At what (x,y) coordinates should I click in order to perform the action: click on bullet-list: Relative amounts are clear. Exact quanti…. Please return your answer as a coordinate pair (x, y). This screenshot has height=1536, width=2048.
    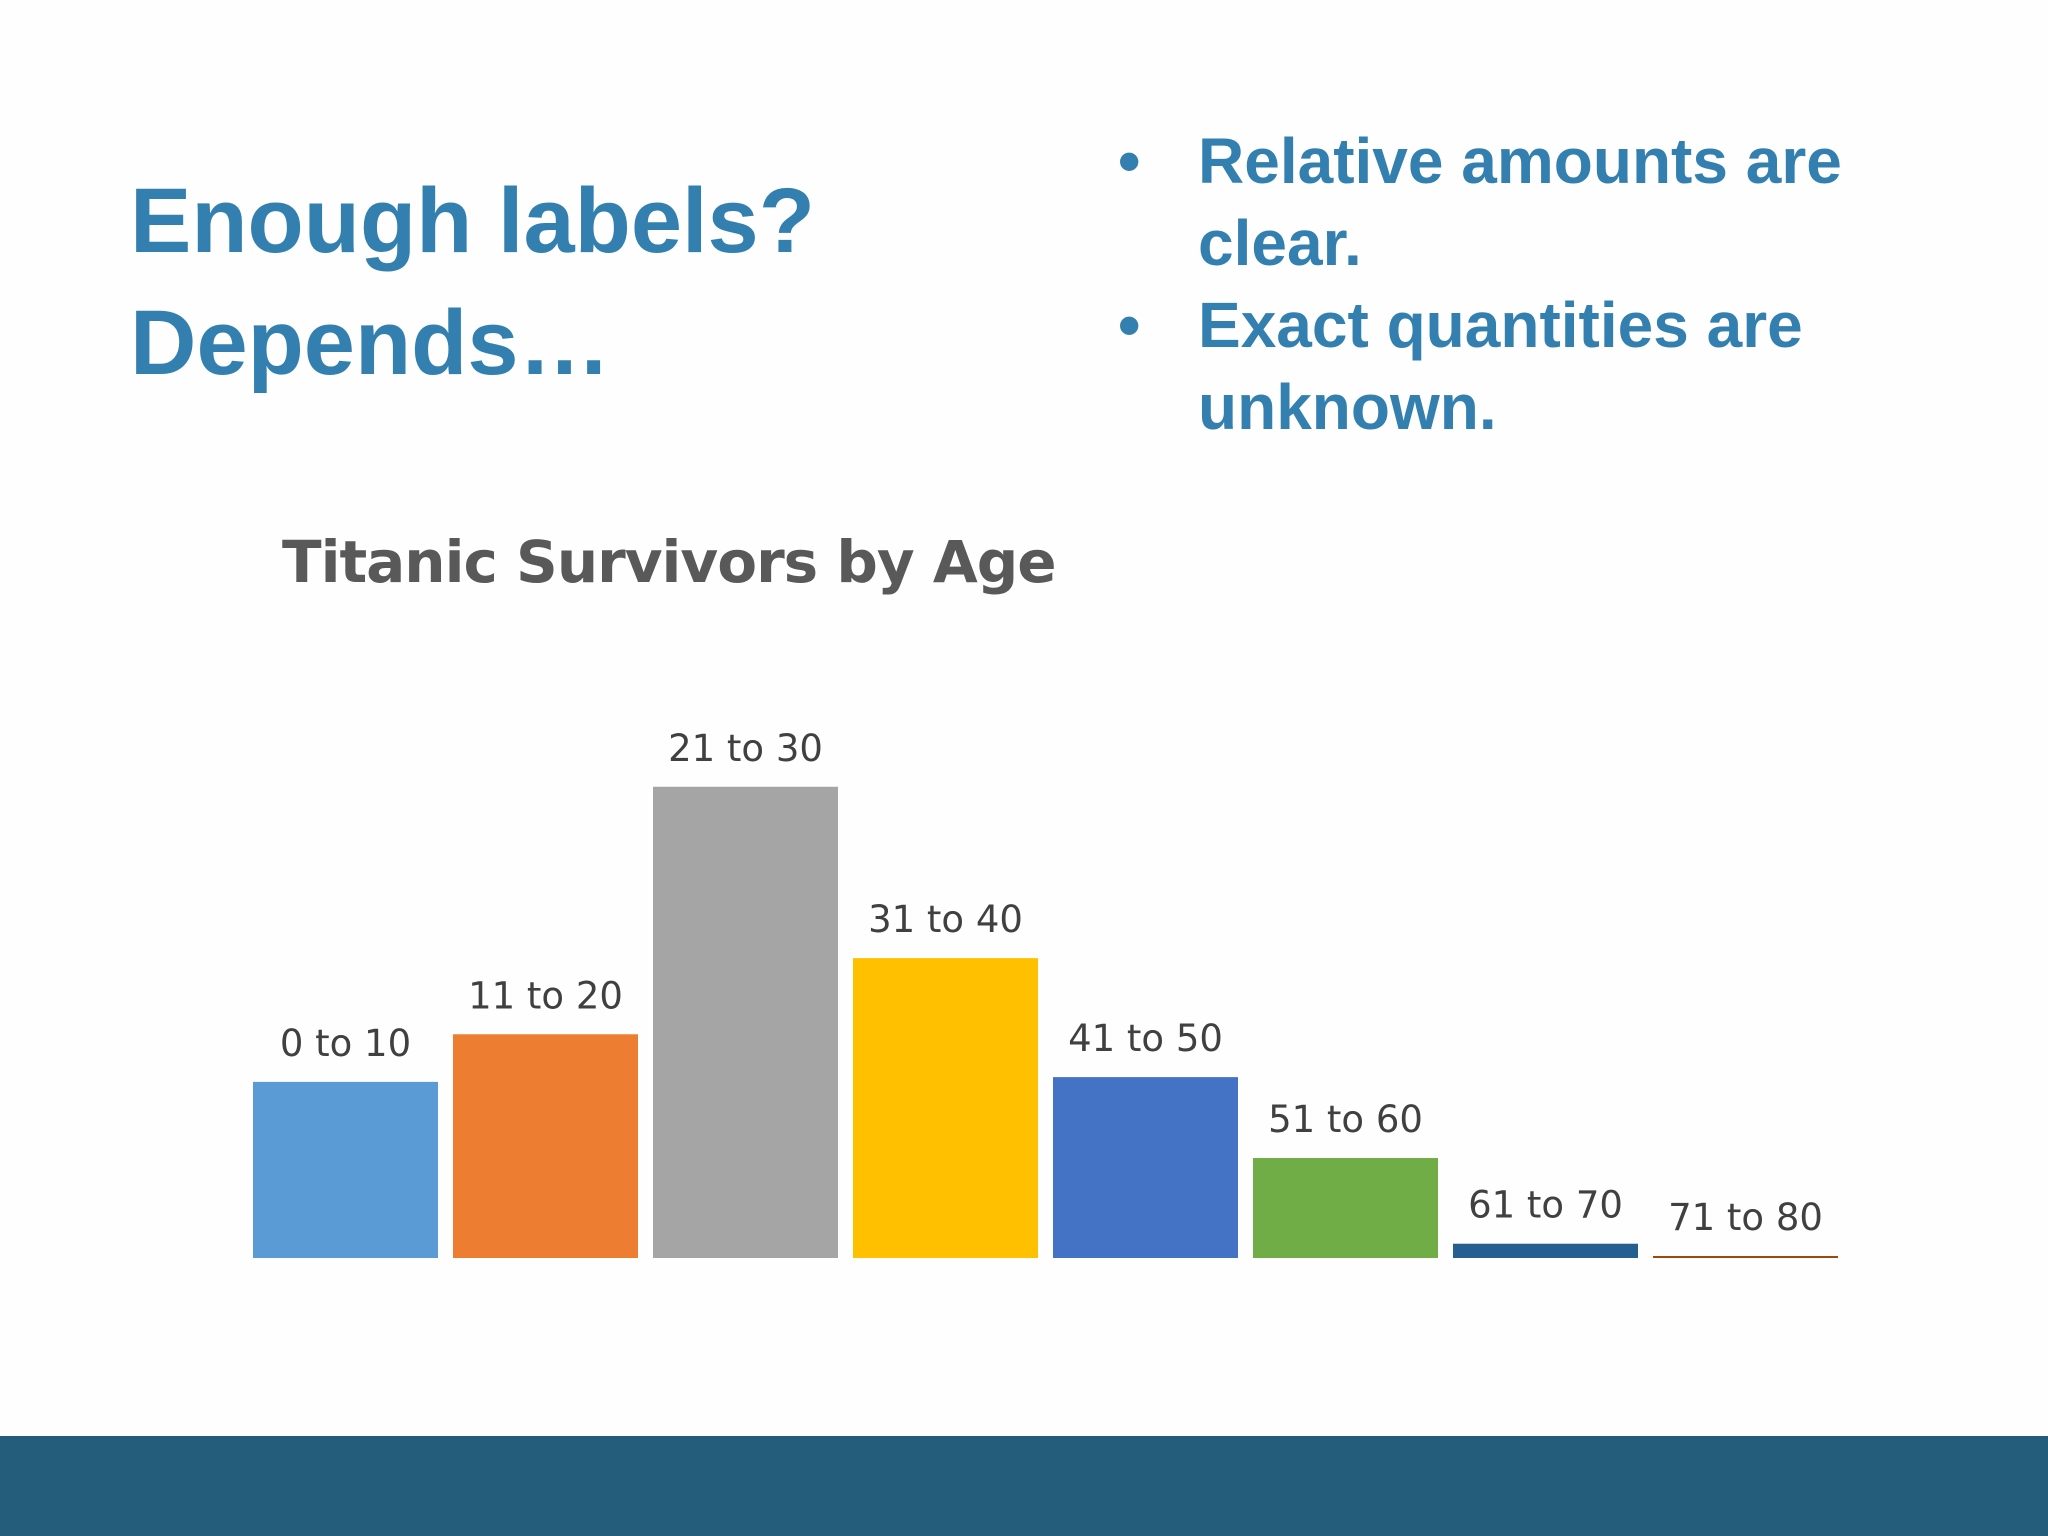
    Looking at the image, I should click on (1548, 284).